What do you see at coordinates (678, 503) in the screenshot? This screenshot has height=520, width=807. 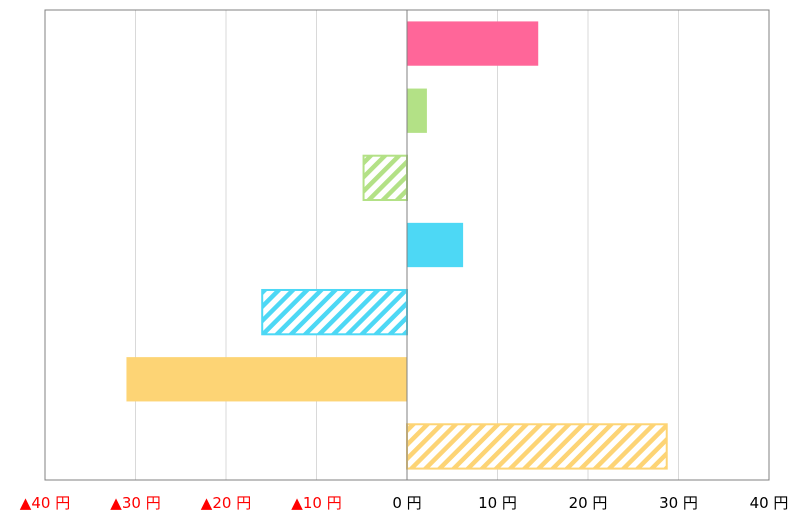 I see `x-tick-label: 30 円` at bounding box center [678, 503].